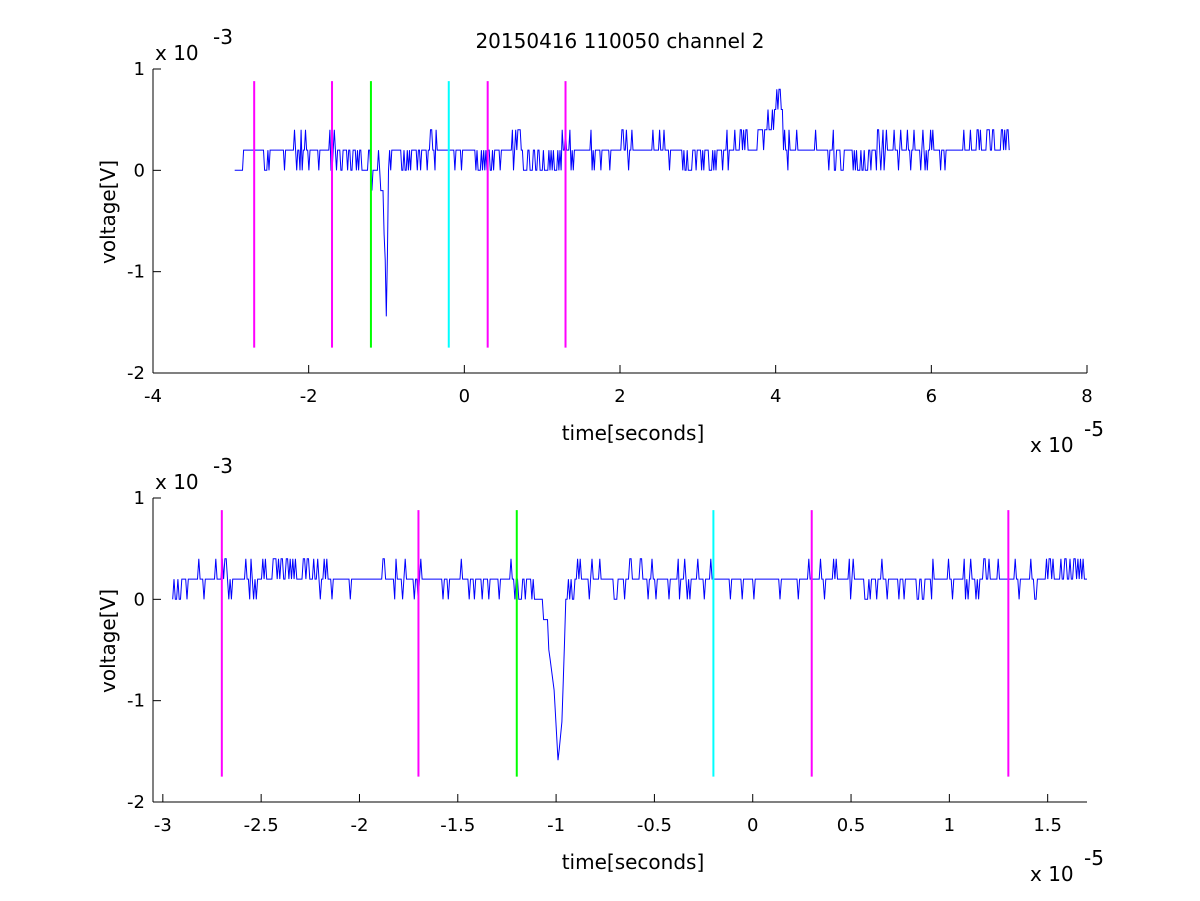 The height and width of the screenshot is (901, 1200). What do you see at coordinates (619, 396) in the screenshot?
I see `x-tick-label: 2` at bounding box center [619, 396].